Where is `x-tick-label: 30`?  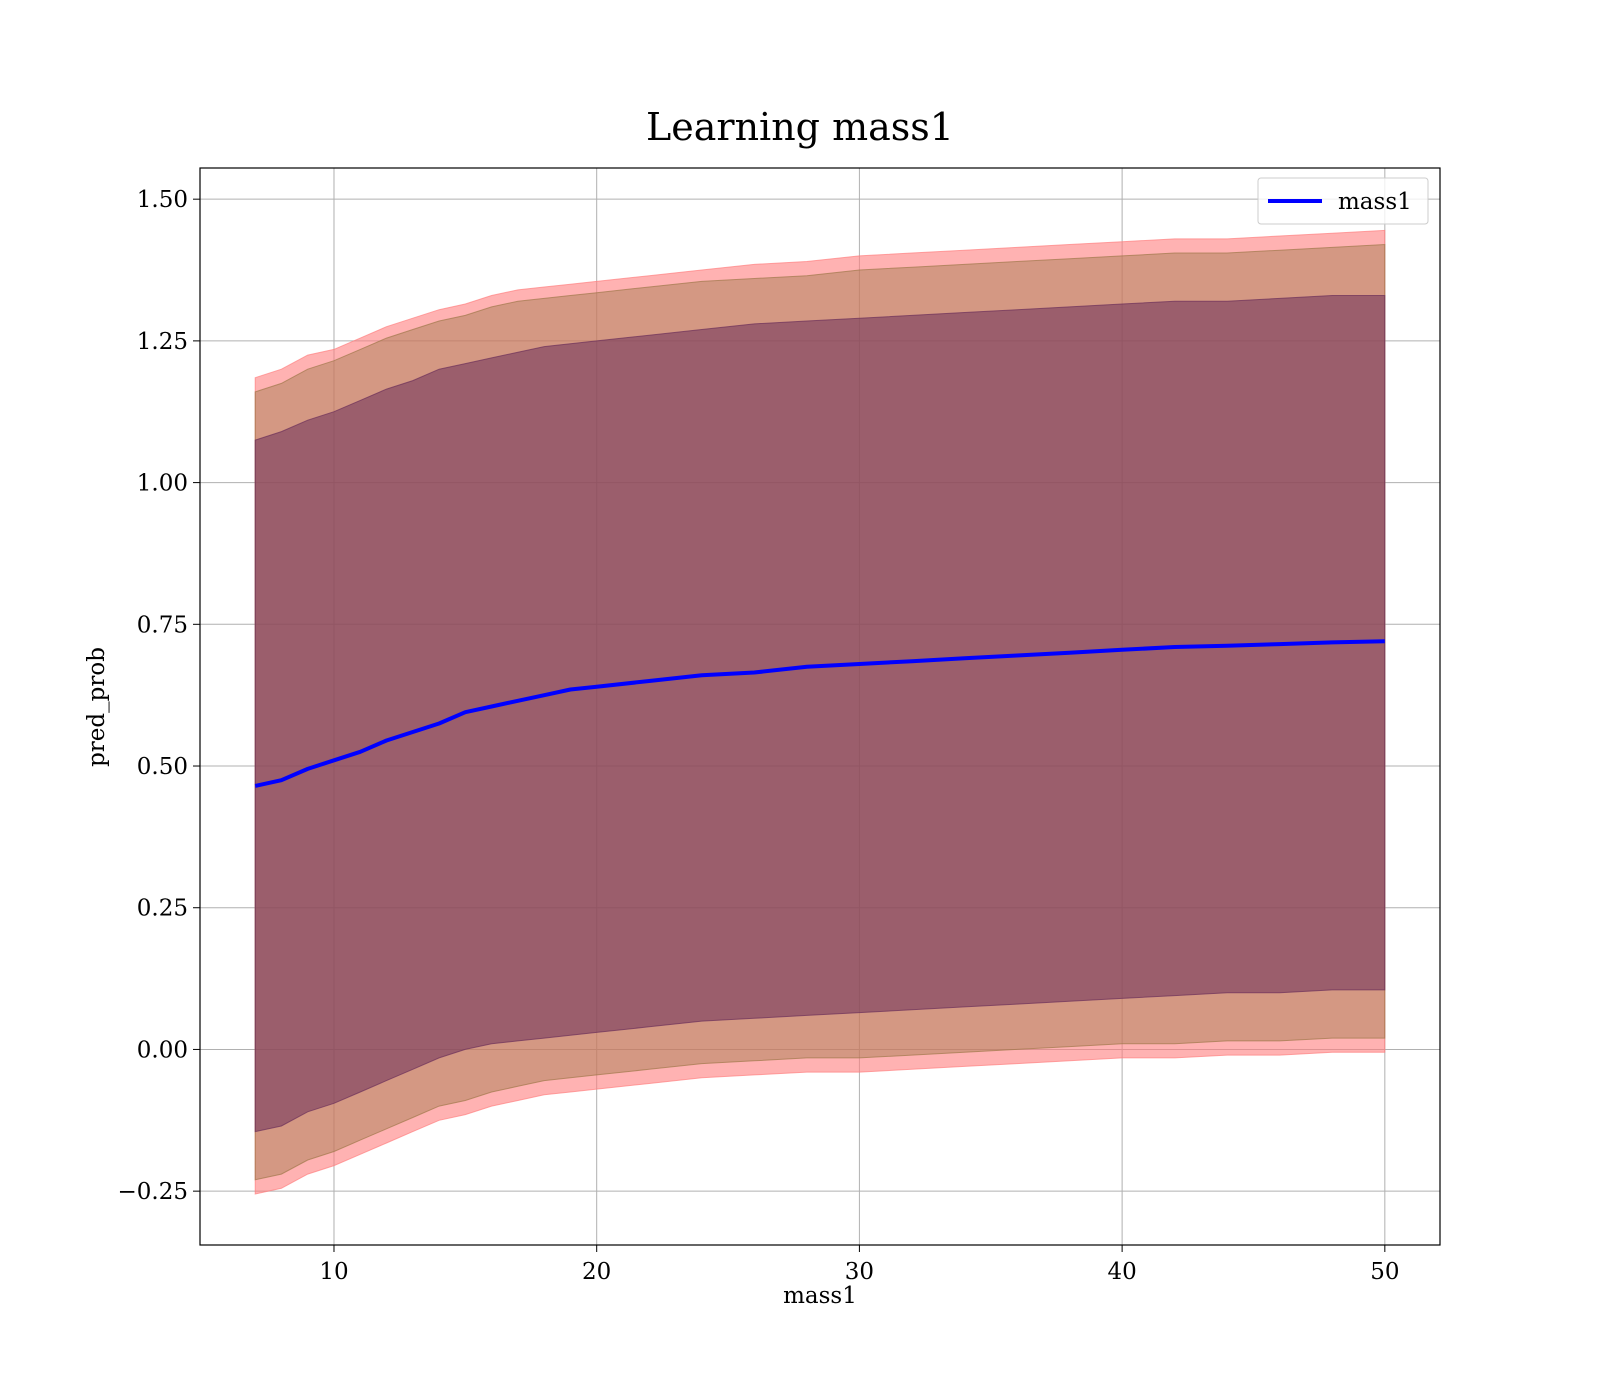 x-tick-label: 30 is located at coordinates (859, 1272).